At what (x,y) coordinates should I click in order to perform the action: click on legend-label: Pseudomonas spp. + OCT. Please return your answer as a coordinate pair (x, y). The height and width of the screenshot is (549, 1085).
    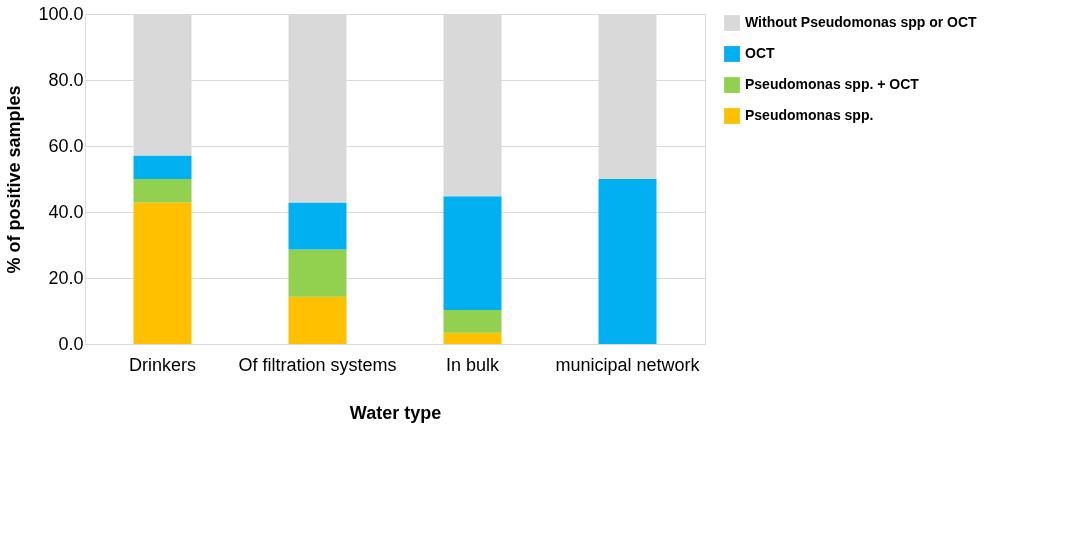
    Looking at the image, I should click on (832, 84).